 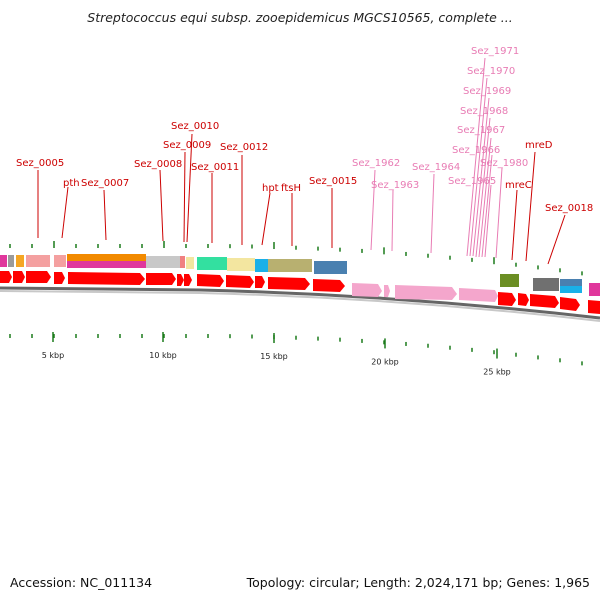 I want to click on scale-label-layer: 5 kbp 10 kbp 15 kbp 20 kbp 25 kbp, so click(x=276, y=364).